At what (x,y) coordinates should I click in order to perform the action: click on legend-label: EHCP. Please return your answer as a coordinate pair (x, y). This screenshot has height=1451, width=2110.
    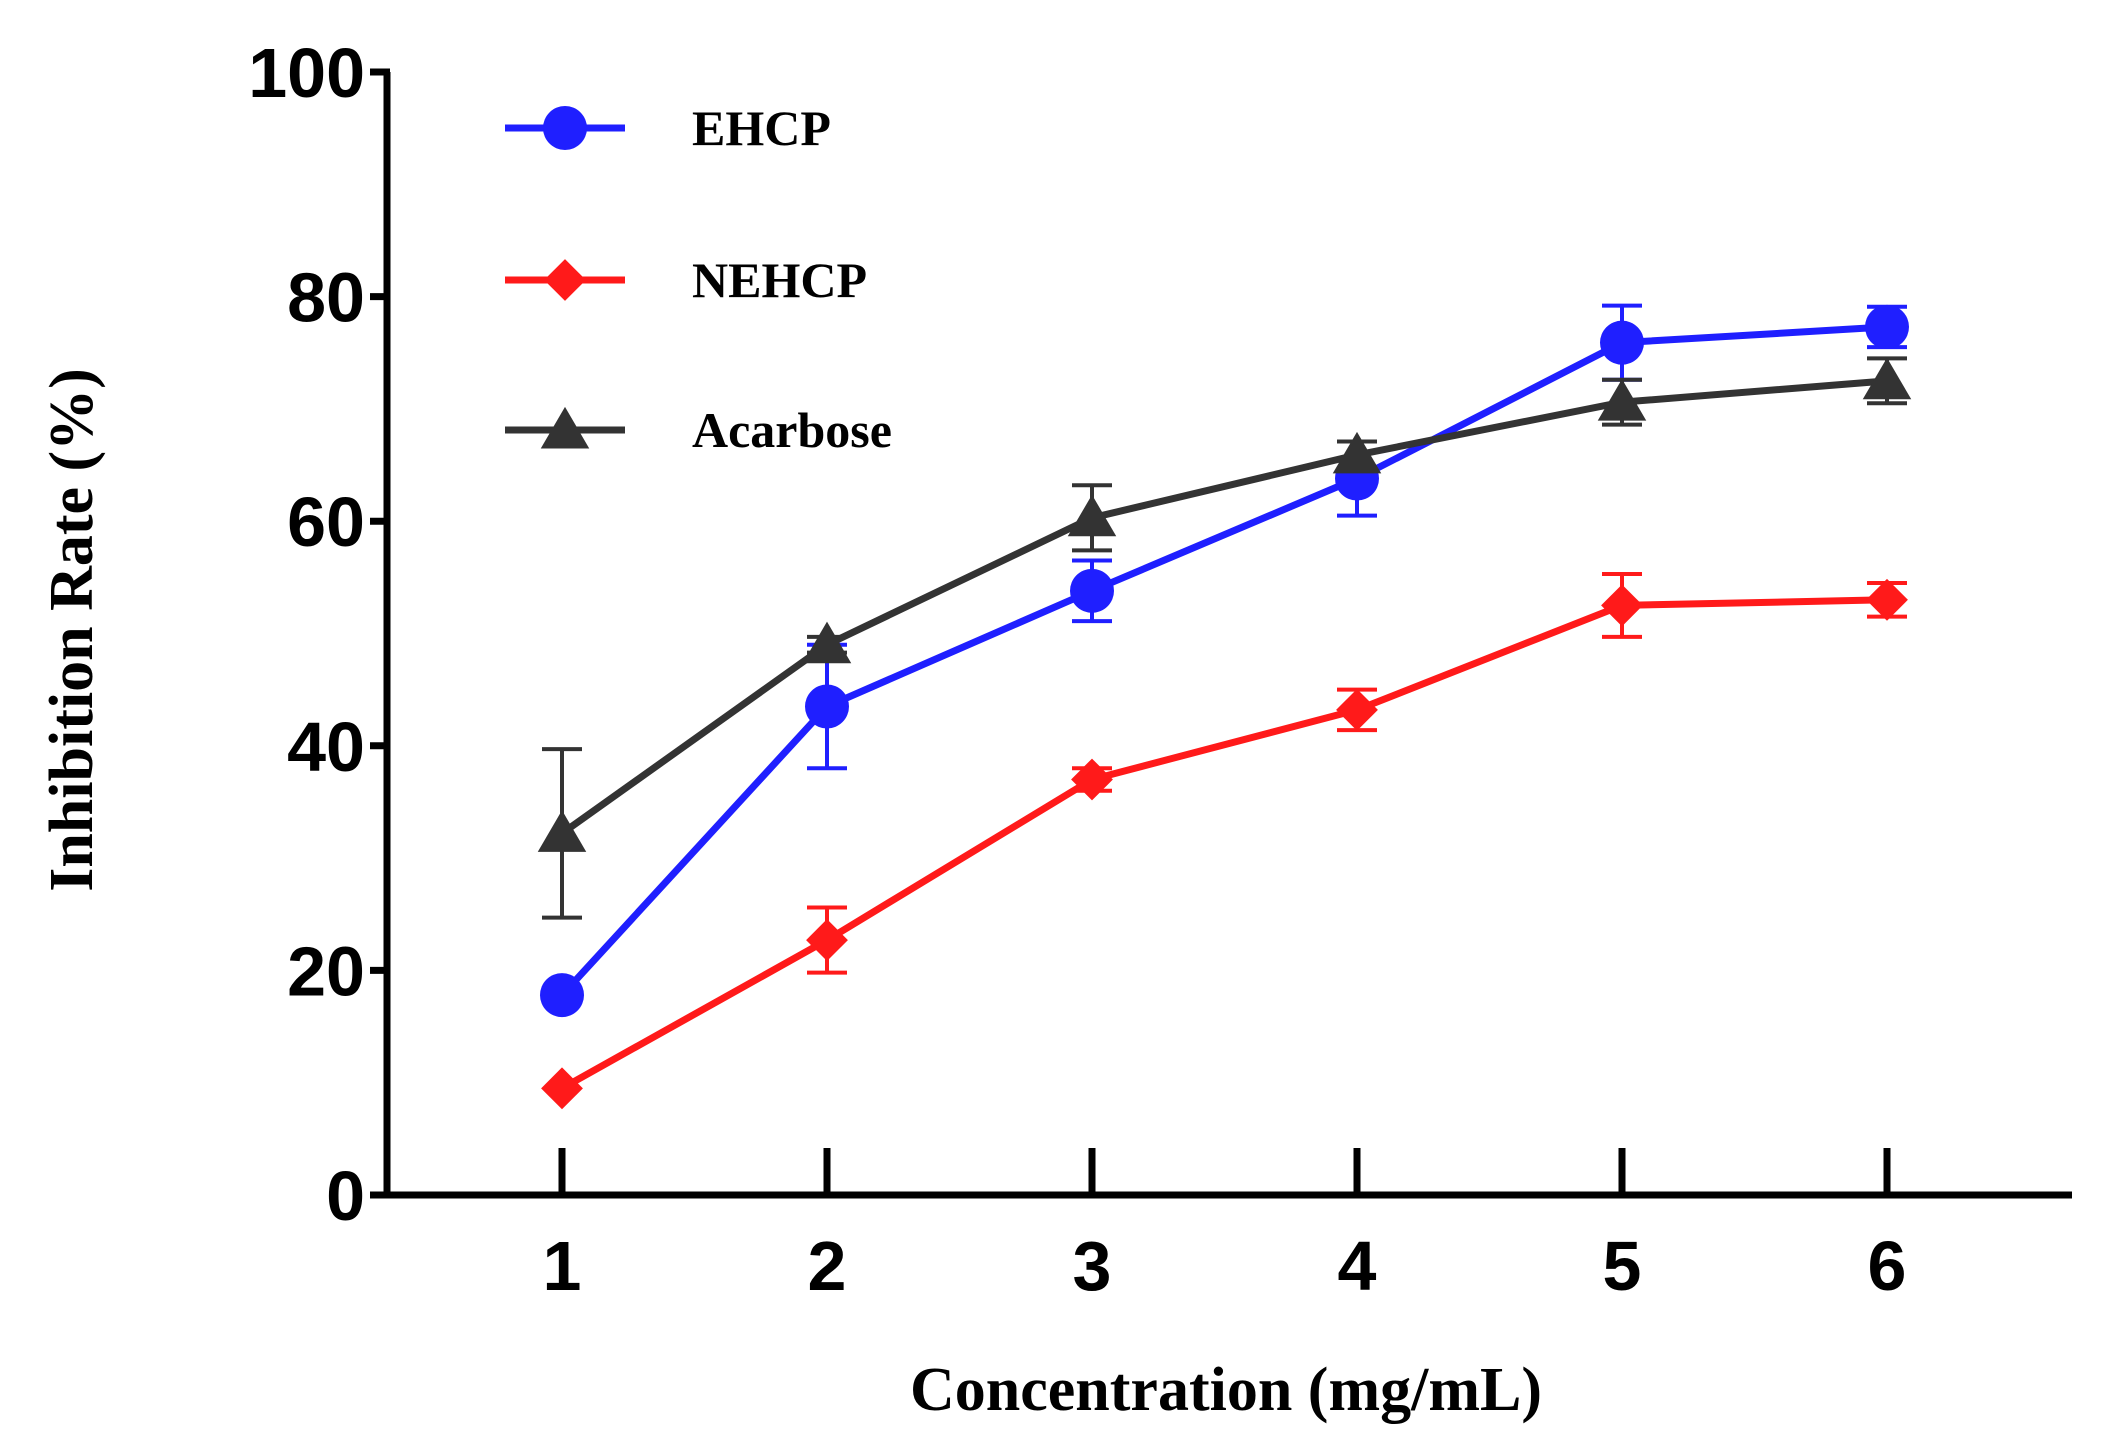
    Looking at the image, I should click on (761, 128).